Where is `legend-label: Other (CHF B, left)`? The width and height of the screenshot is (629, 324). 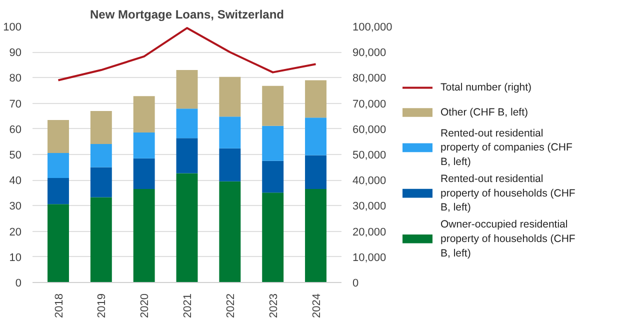 legend-label: Other (CHF B, left) is located at coordinates (484, 112).